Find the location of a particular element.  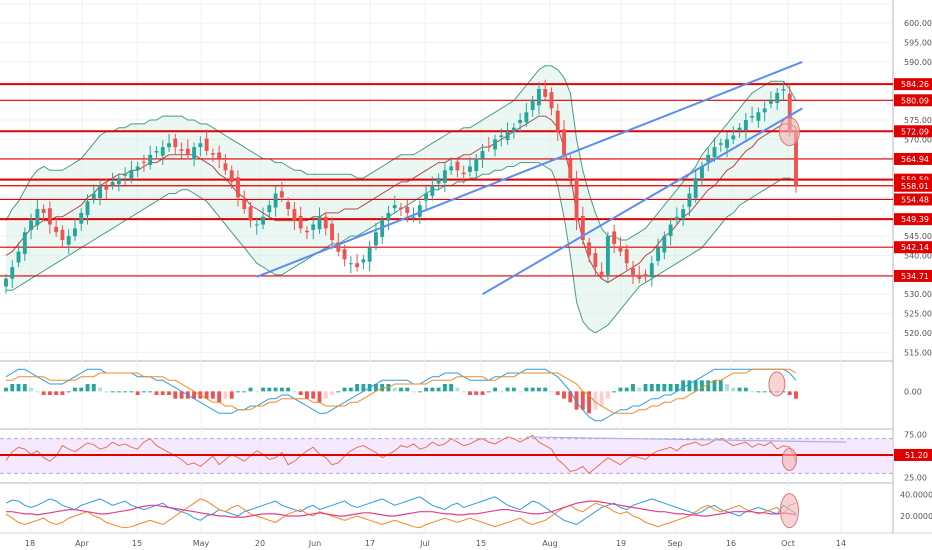

dmi-panel is located at coordinates (402, 511).